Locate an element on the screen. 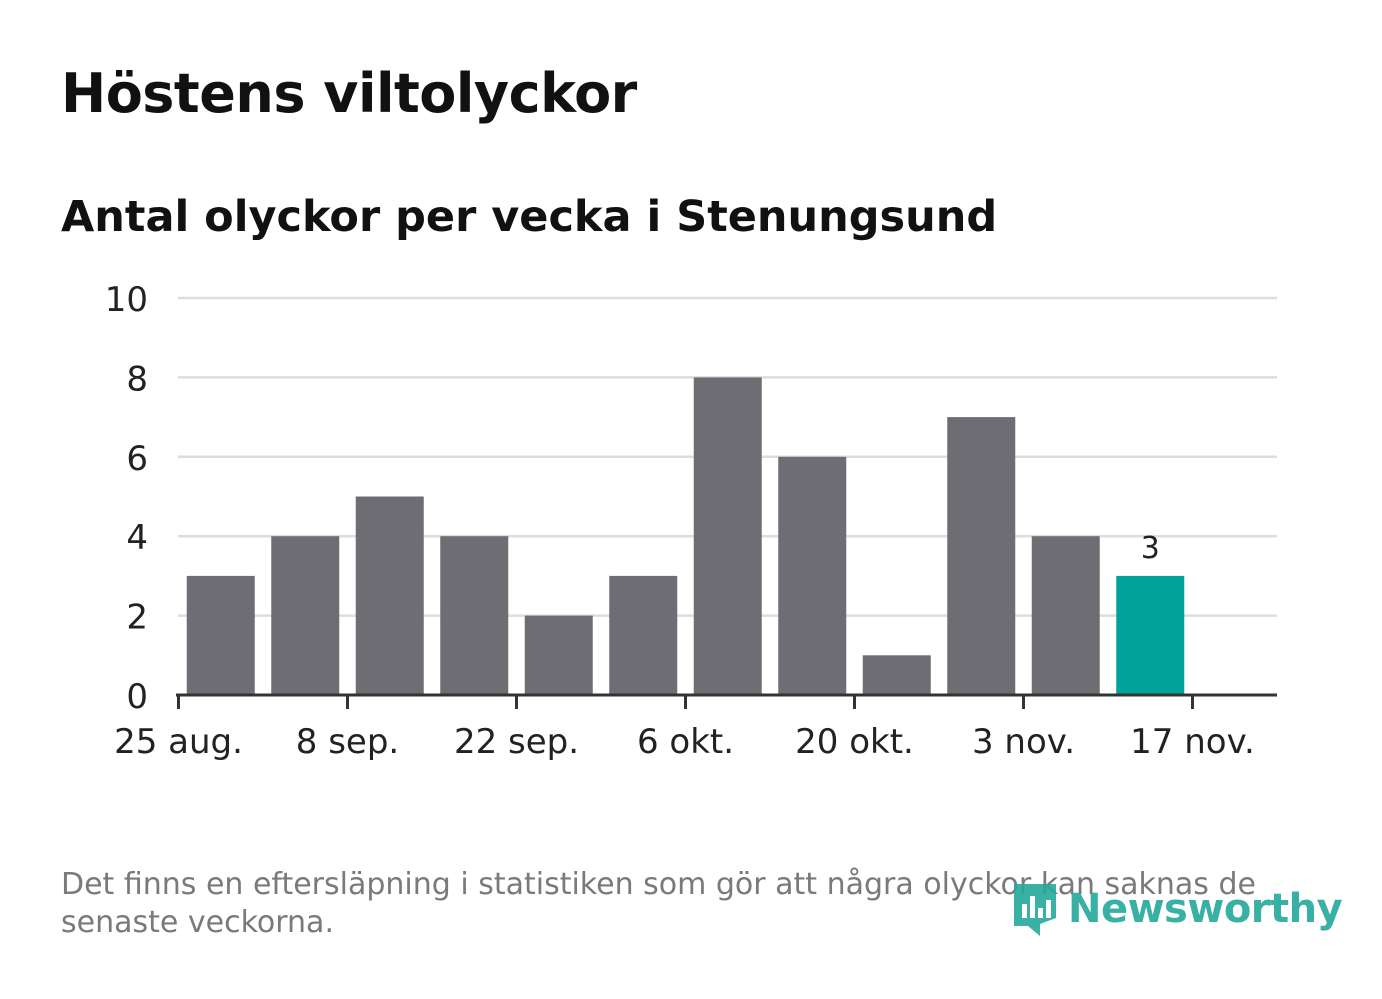  chart-subtitle: Antal olyckor per vecka i Stenungsund is located at coordinates (529, 217).